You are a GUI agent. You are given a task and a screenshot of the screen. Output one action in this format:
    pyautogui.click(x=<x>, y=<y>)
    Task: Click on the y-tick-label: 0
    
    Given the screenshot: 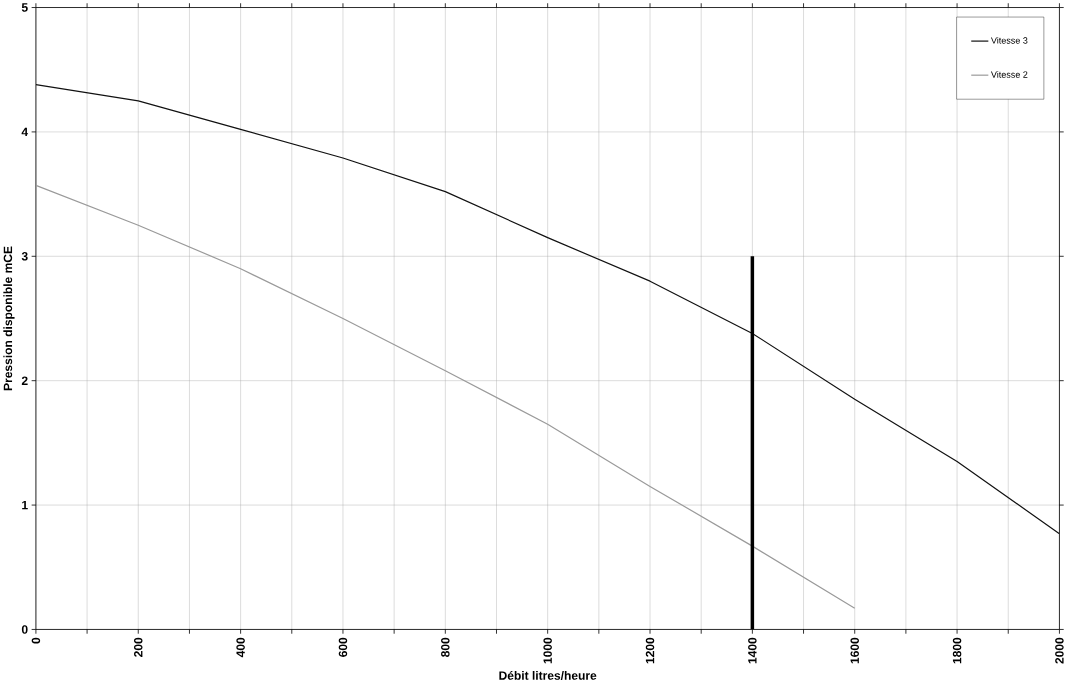 What is the action you would take?
    pyautogui.click(x=24, y=629)
    